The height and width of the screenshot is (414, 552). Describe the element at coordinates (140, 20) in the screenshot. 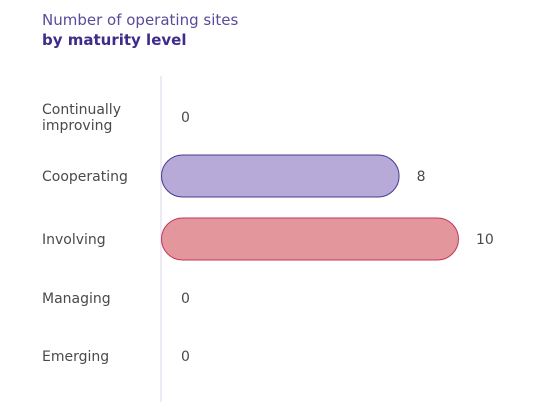

I see `chart-title: Number of operating sites` at that location.